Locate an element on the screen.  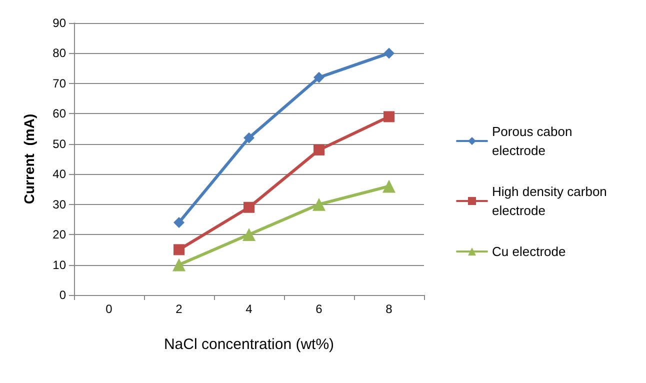
y-tick-label: 80 is located at coordinates (59, 53).